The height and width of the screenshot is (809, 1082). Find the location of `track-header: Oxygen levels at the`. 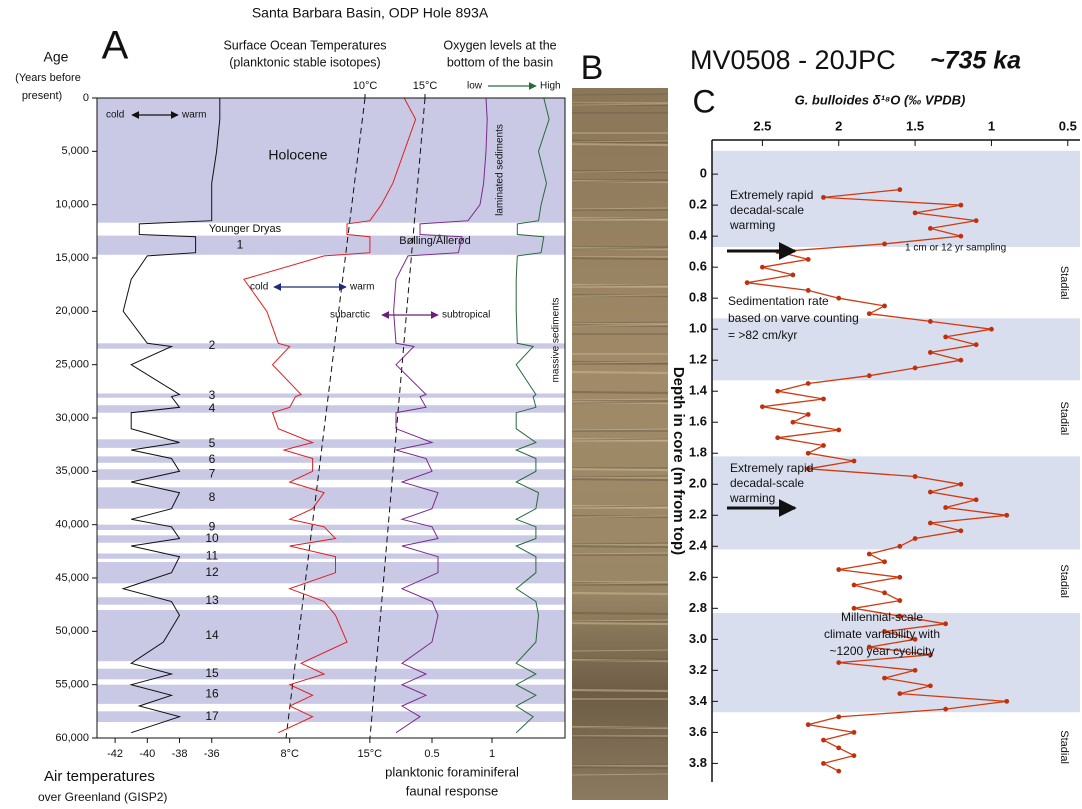

track-header: Oxygen levels at the is located at coordinates (499, 45).